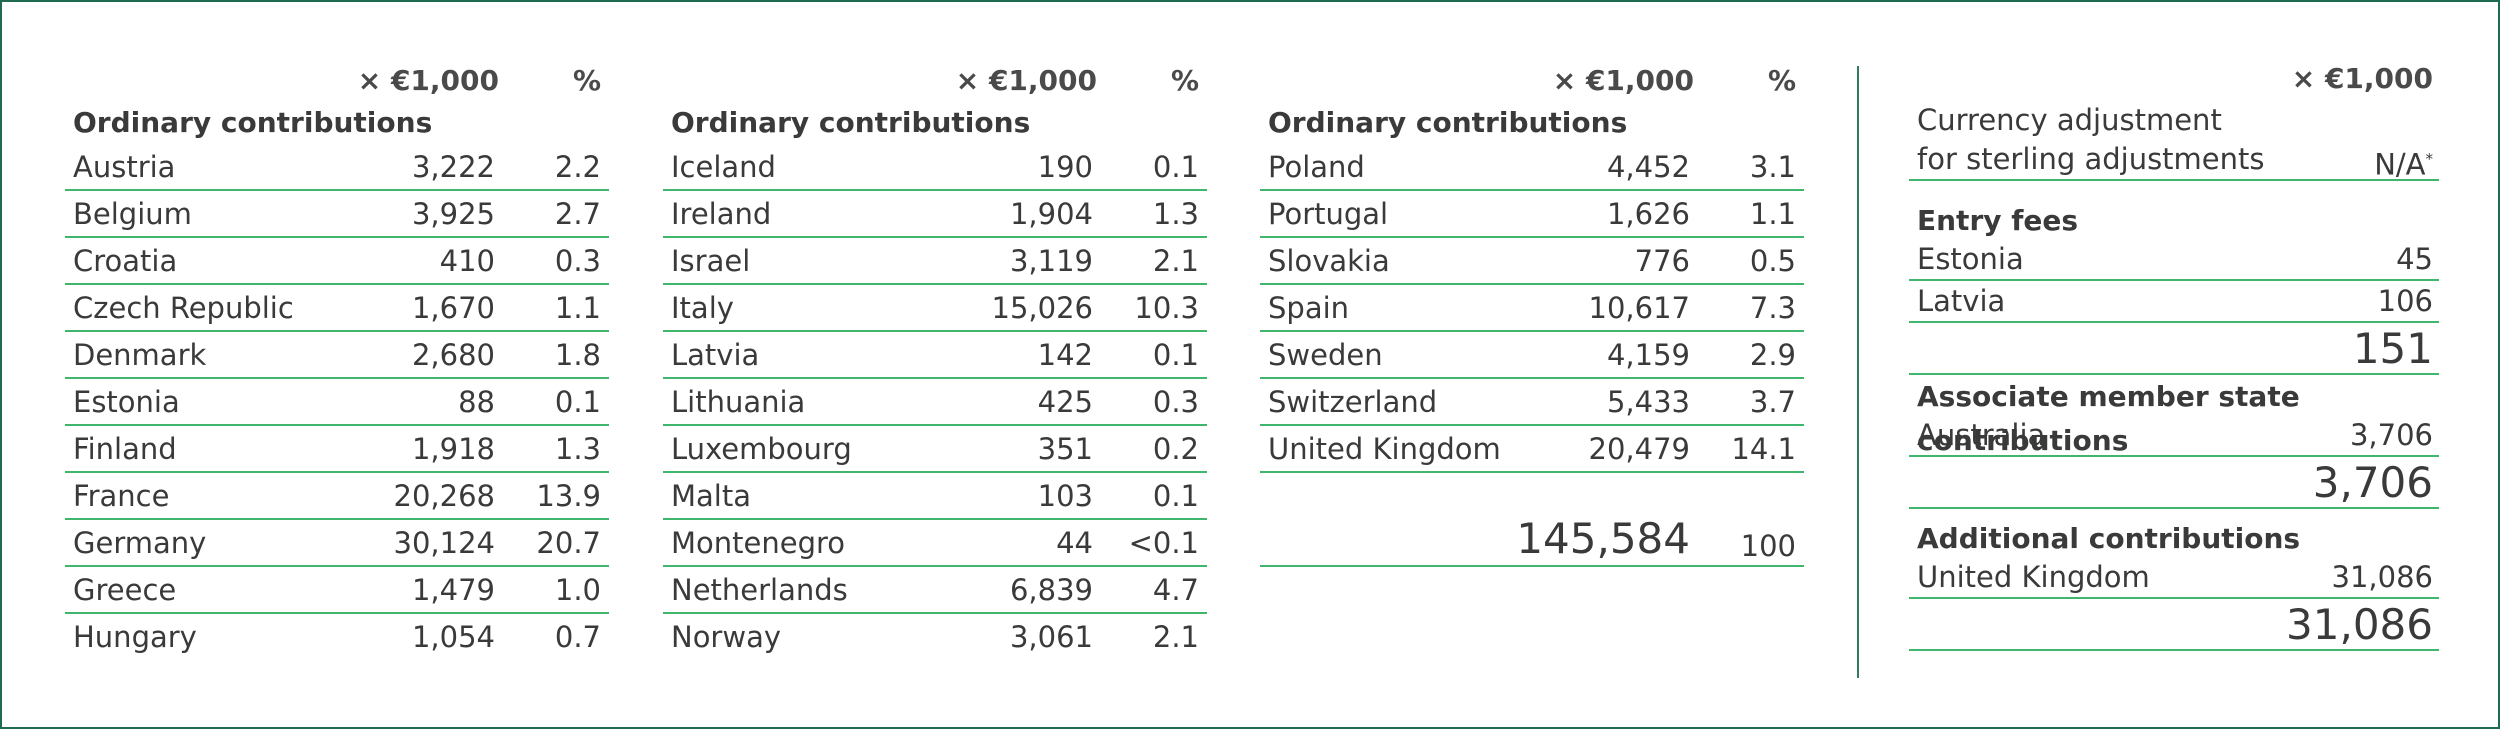 The height and width of the screenshot is (729, 2500). What do you see at coordinates (1051, 261) in the screenshot?
I see `contribution-value: 3,119` at bounding box center [1051, 261].